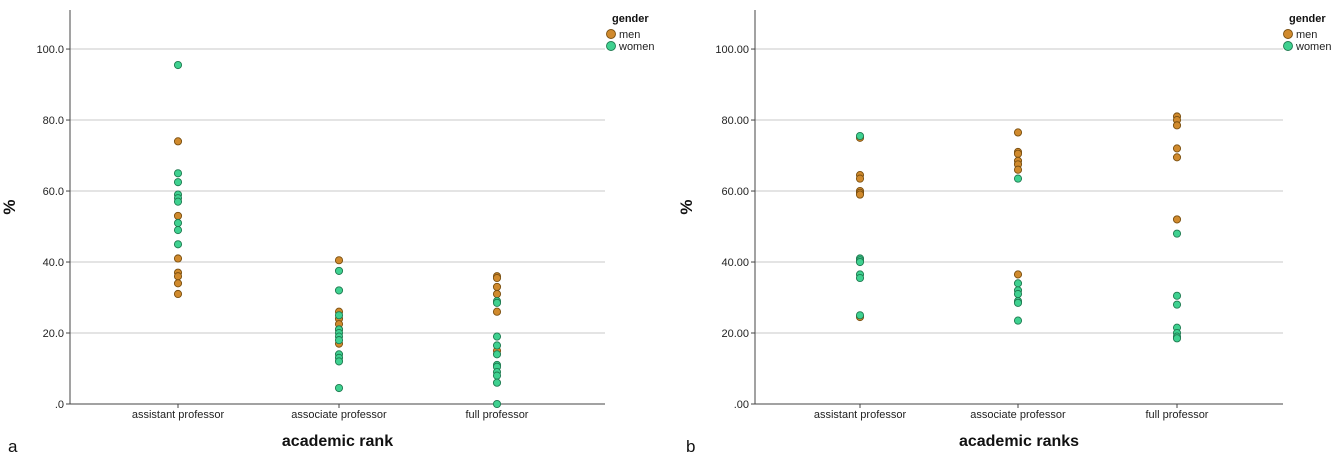 This screenshot has height=465, width=1337. I want to click on y-tick-label: 100.00, so click(732, 50).